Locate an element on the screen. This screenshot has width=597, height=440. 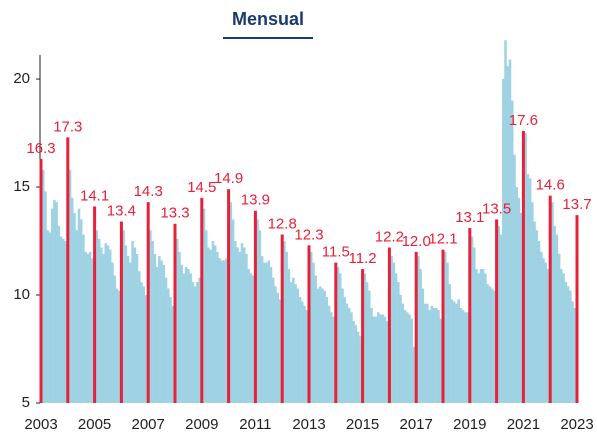
y-tick-label: 10 is located at coordinates (21, 294).